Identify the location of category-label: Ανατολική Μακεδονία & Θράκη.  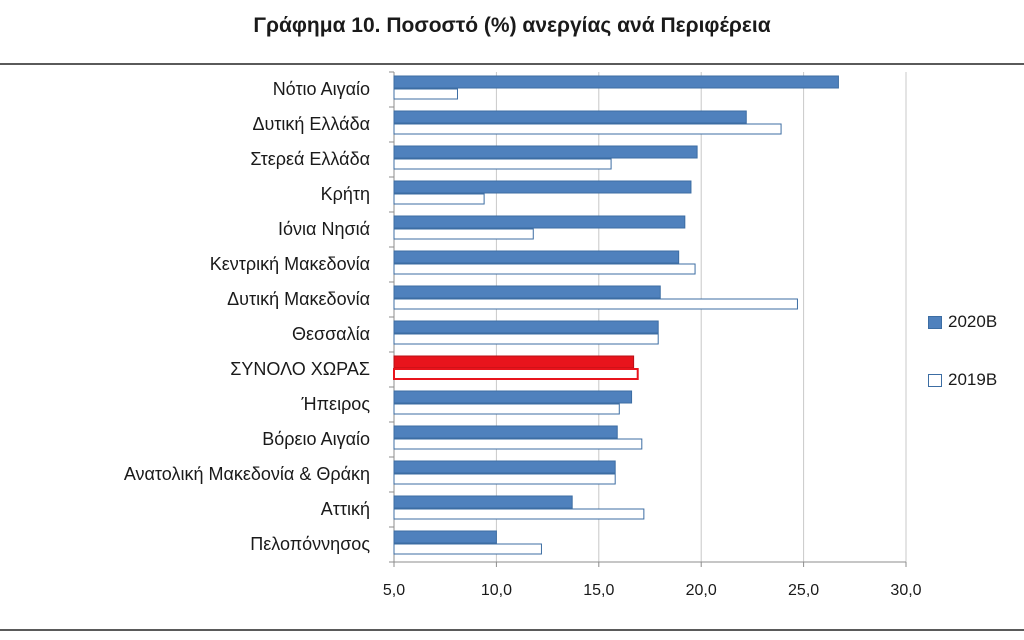
(247, 474).